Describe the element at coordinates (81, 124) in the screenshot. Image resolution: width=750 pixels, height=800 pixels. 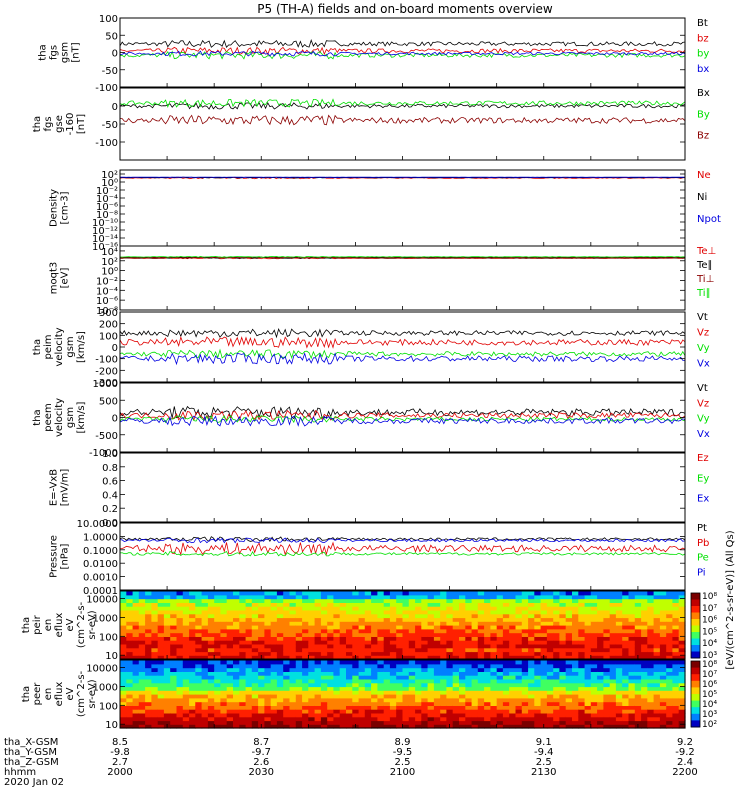
I see `y-axis-label: [nT]` at that location.